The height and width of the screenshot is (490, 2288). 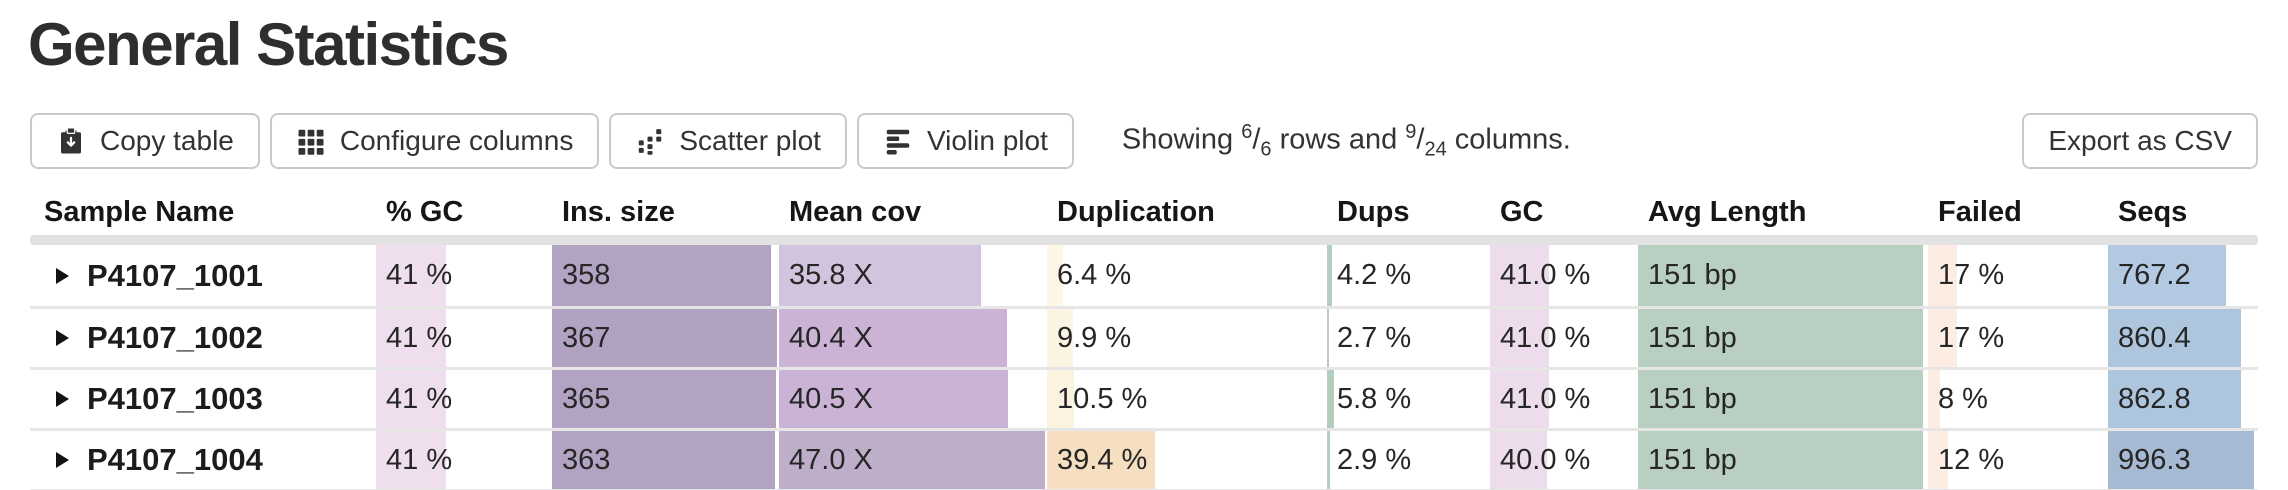 I want to click on cell-mean-cov: 47.0 X, so click(x=911, y=460).